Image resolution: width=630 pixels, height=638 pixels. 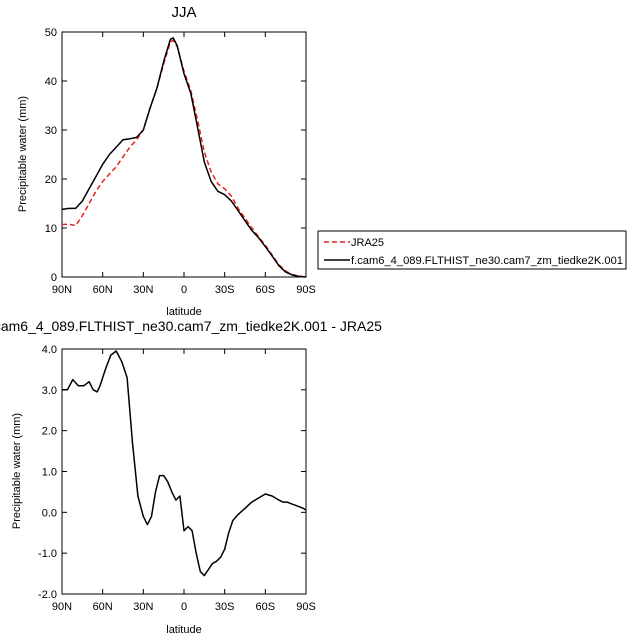 I want to click on y-tick-label: 40, so click(x=51, y=82).